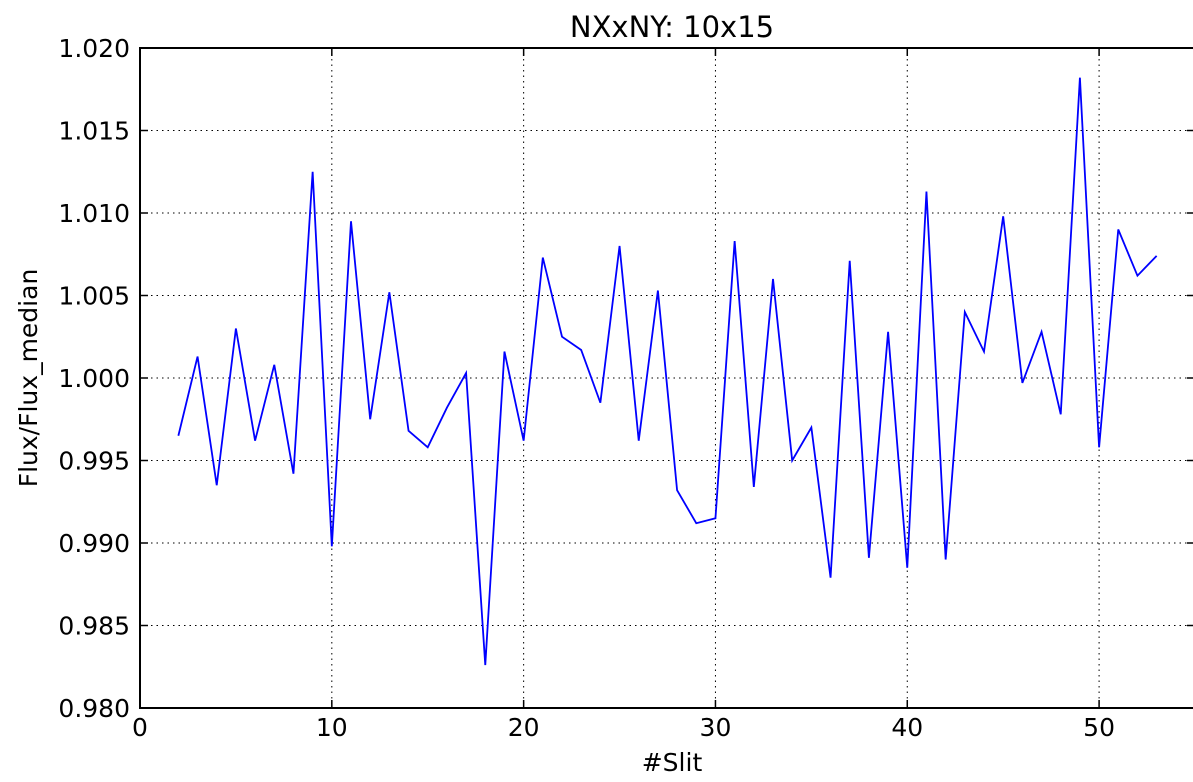  I want to click on x-tick-label: 10, so click(332, 727).